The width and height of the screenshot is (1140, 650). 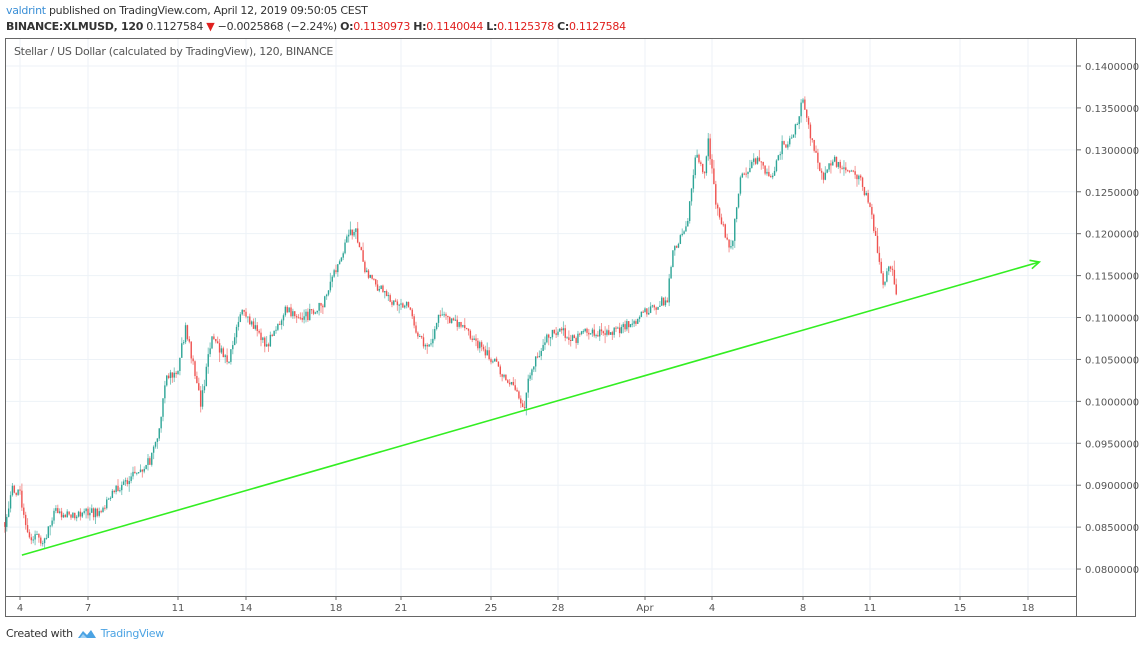 I want to click on tradingview-link: TradingView, so click(x=132, y=633).